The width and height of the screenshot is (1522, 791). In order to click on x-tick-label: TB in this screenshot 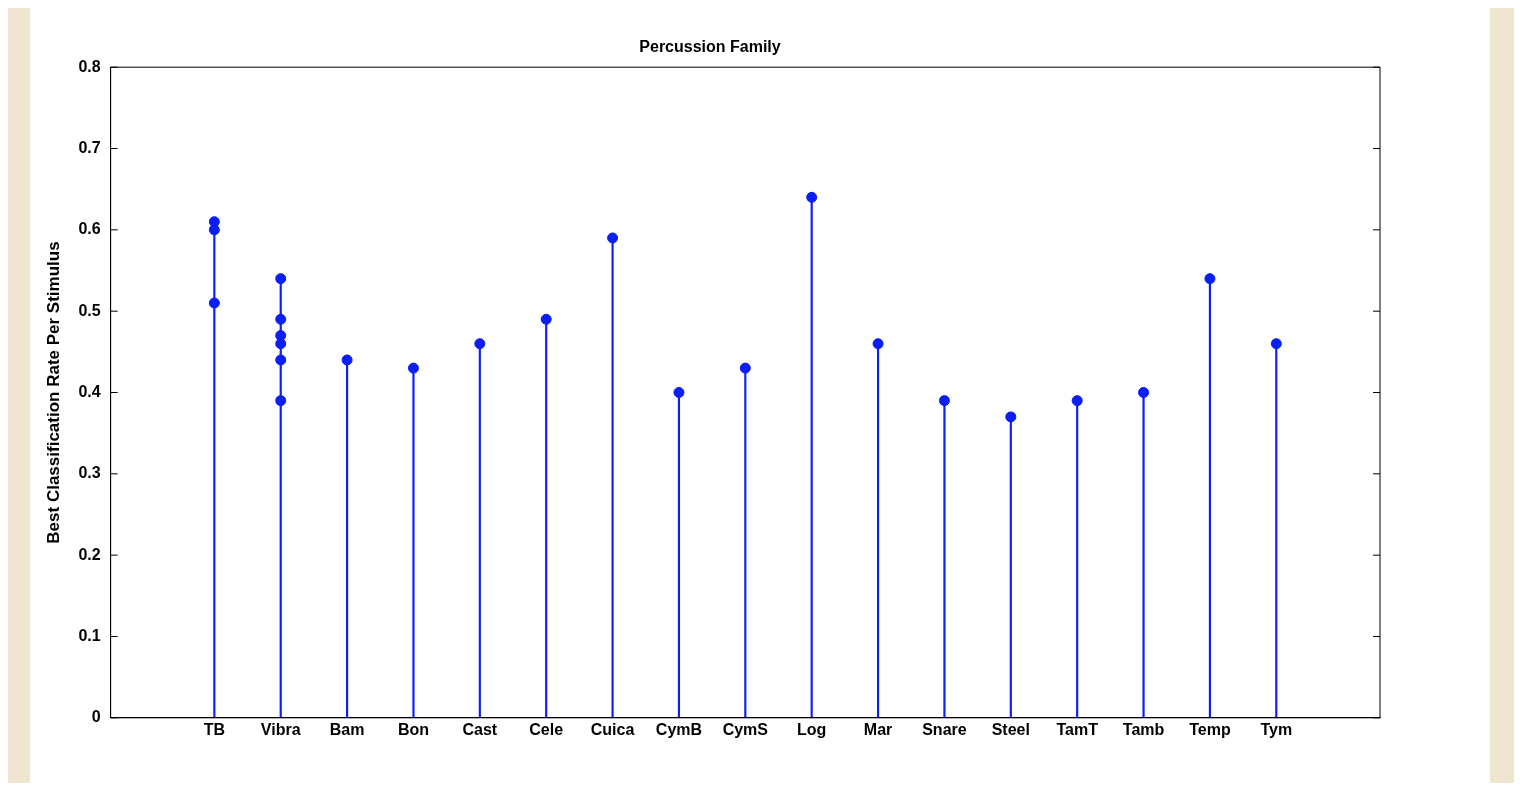, I will do `click(214, 729)`.